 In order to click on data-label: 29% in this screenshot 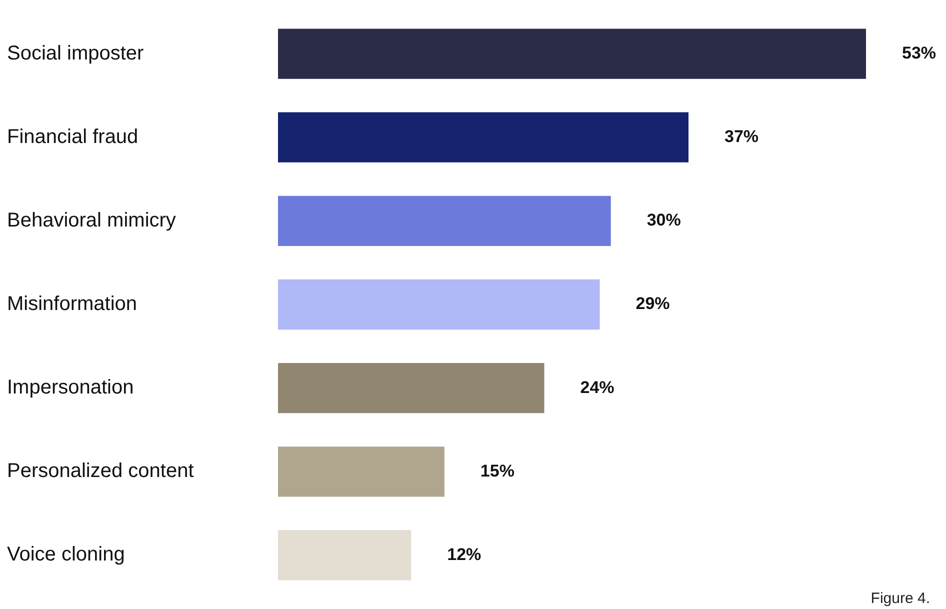, I will do `click(653, 304)`.